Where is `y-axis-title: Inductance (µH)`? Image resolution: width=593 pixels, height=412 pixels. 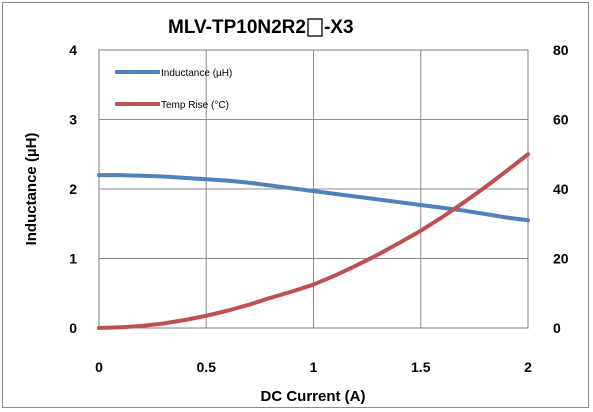 y-axis-title: Inductance (µH) is located at coordinates (31, 189).